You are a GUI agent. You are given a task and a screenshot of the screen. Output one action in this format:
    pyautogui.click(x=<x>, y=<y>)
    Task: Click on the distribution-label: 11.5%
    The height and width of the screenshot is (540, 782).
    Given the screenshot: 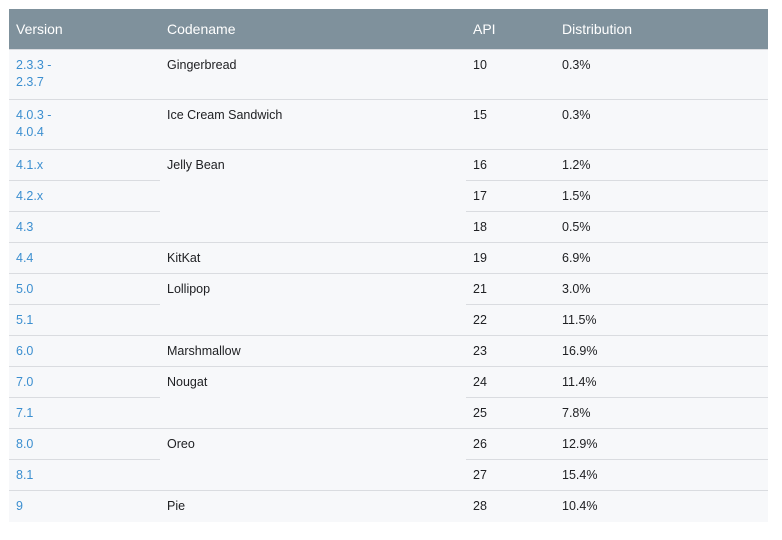 What is the action you would take?
    pyautogui.click(x=579, y=320)
    